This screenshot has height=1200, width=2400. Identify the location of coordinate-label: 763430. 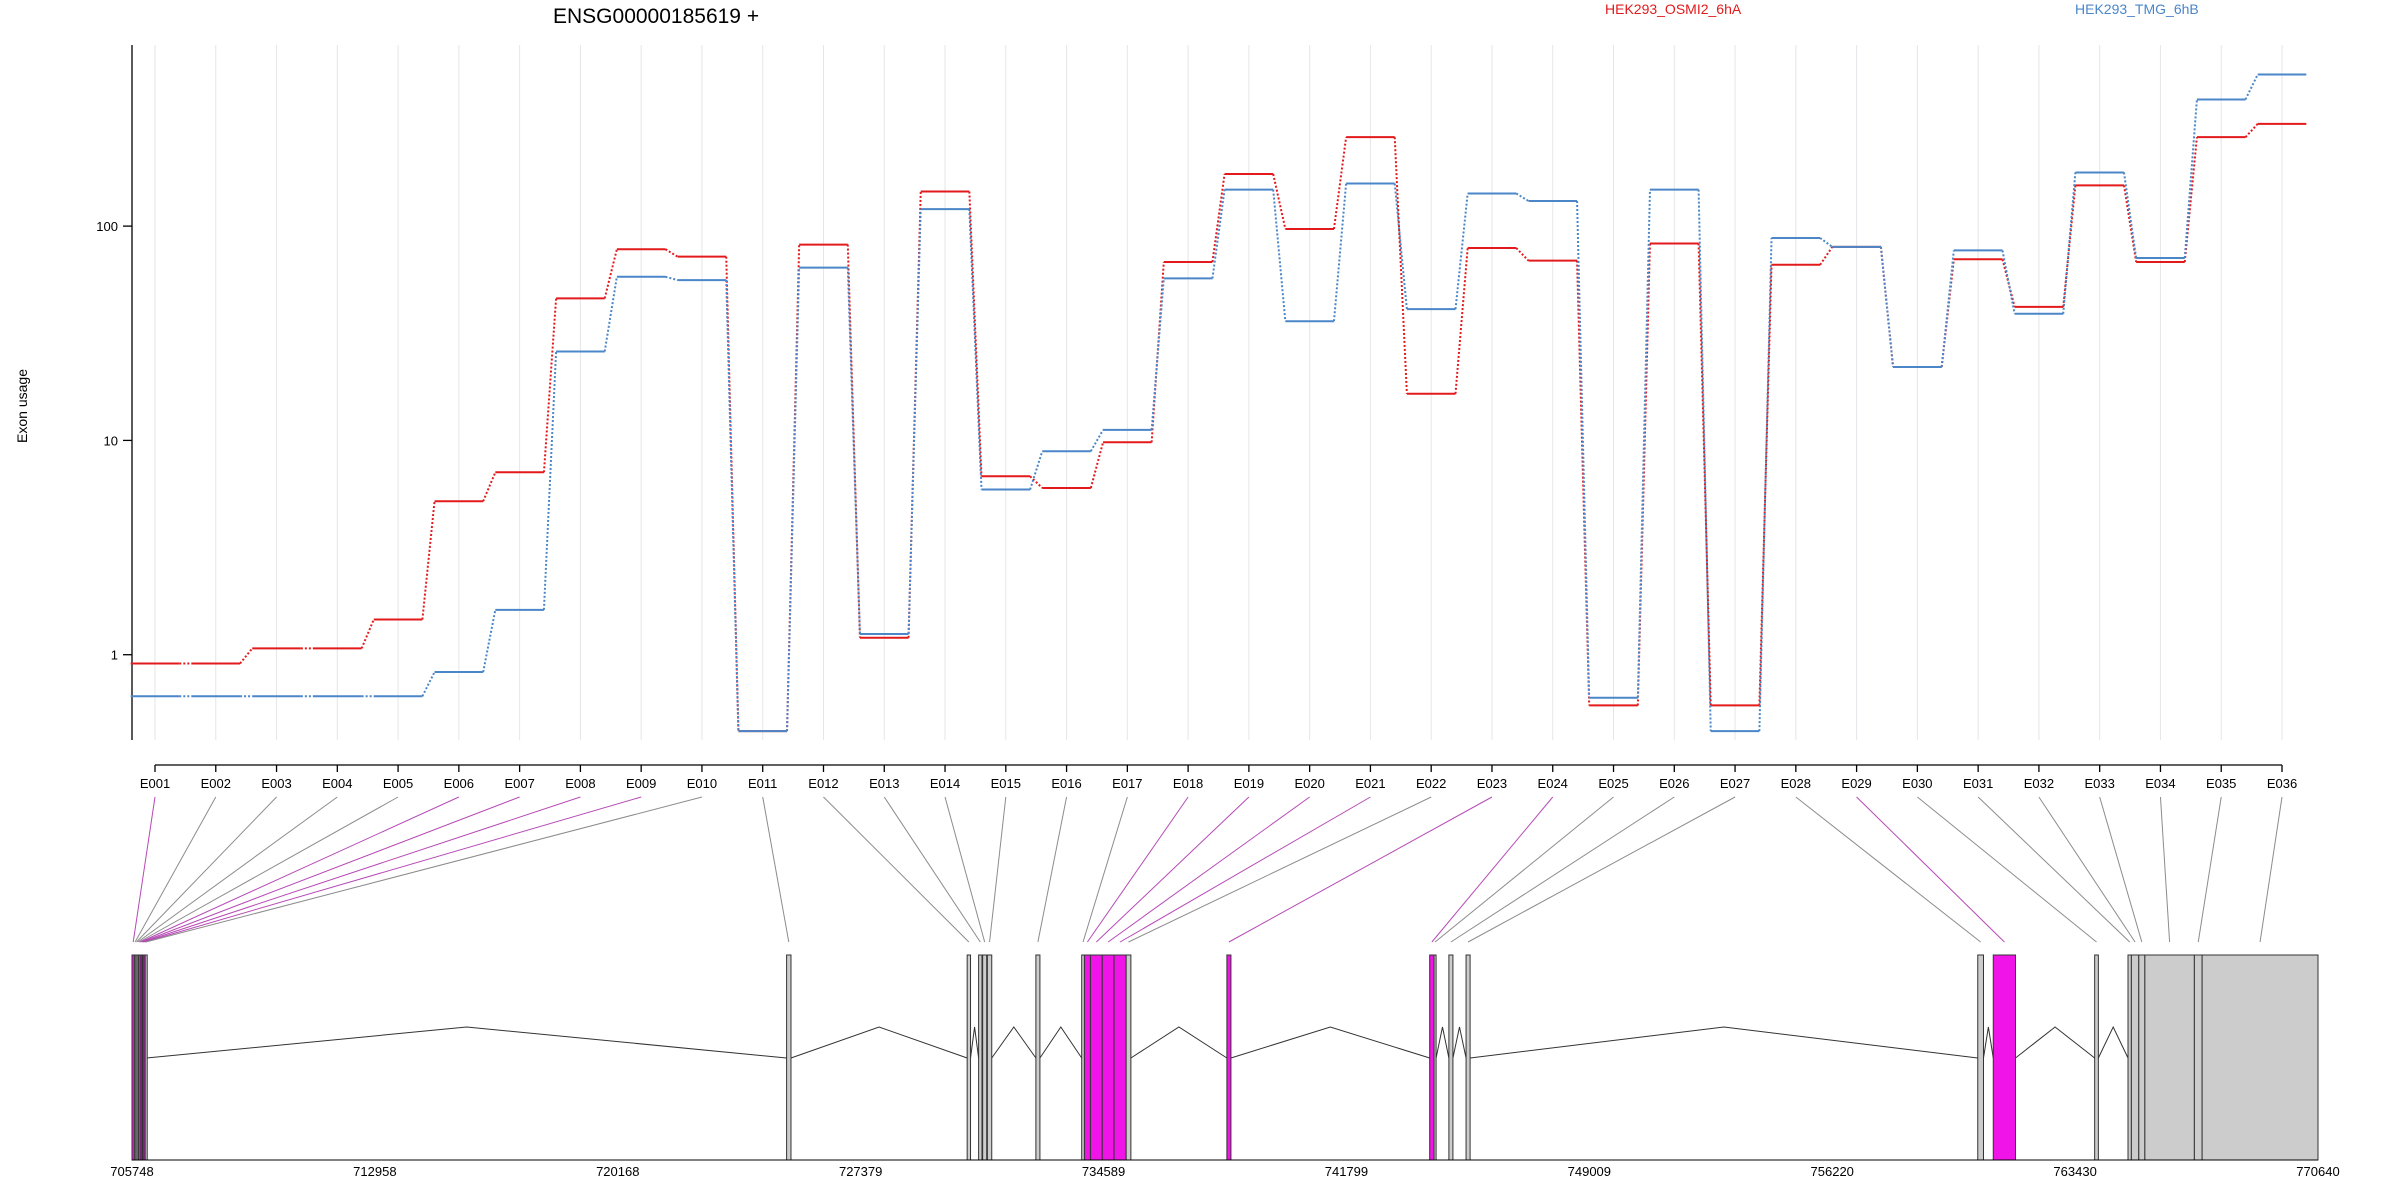
(2074, 1171).